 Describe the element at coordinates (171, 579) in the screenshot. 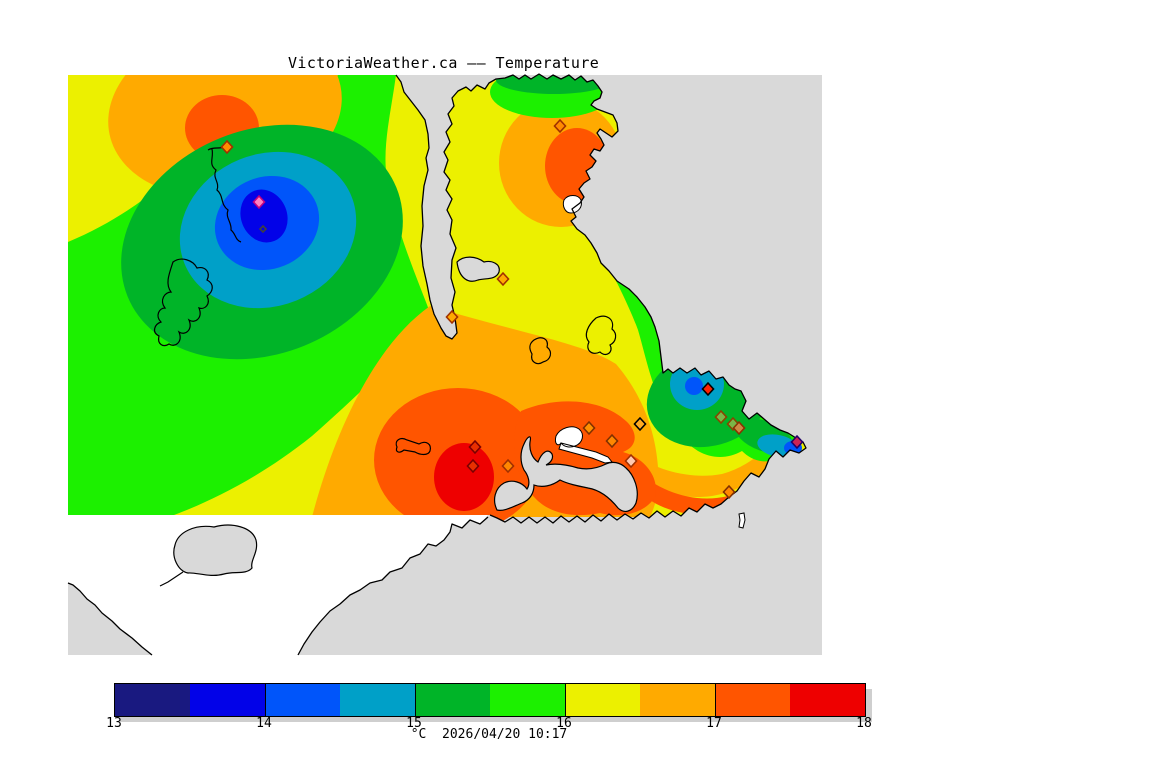

I see `channel-sooke` at that location.